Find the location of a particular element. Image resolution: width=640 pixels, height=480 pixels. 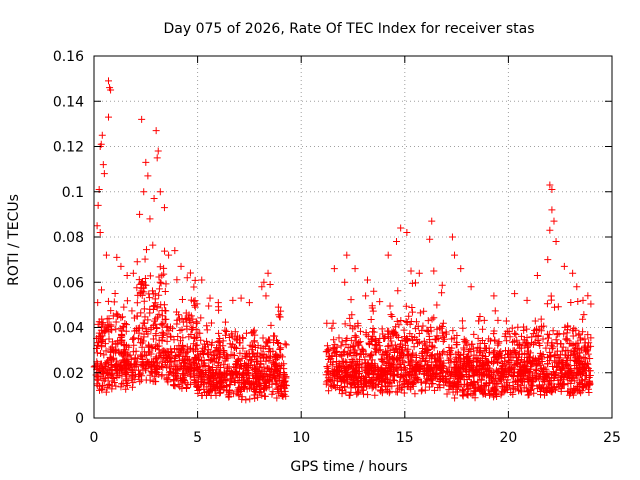

y-tick-label: 0.12 is located at coordinates (68, 148).